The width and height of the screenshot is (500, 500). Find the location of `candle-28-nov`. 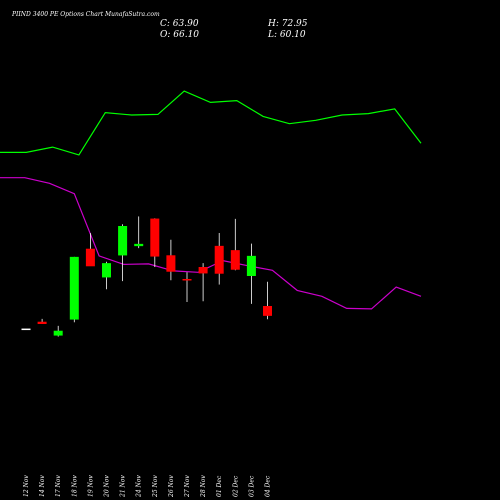

candle-28-nov is located at coordinates (203, 282).